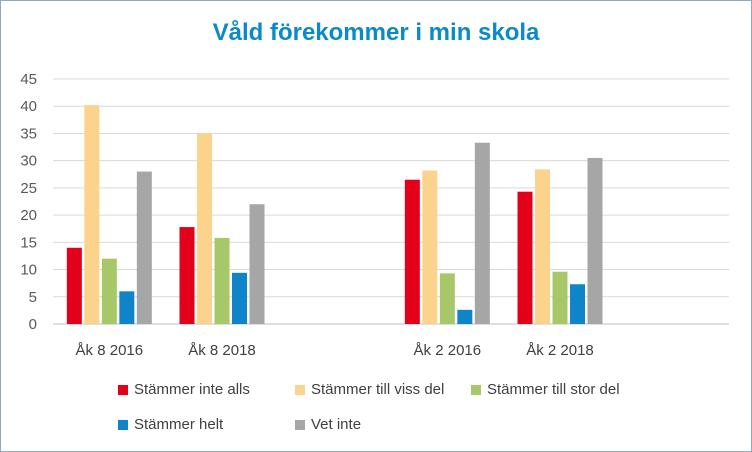 The width and height of the screenshot is (752, 452). What do you see at coordinates (28, 242) in the screenshot?
I see `y-tick-label: 15` at bounding box center [28, 242].